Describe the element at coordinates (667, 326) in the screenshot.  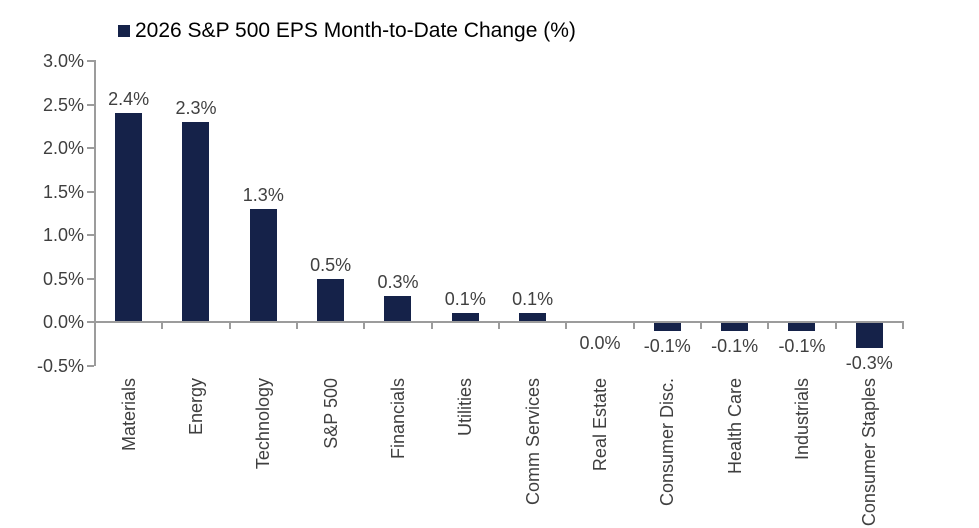
I see `bar-consumer-disc-` at that location.